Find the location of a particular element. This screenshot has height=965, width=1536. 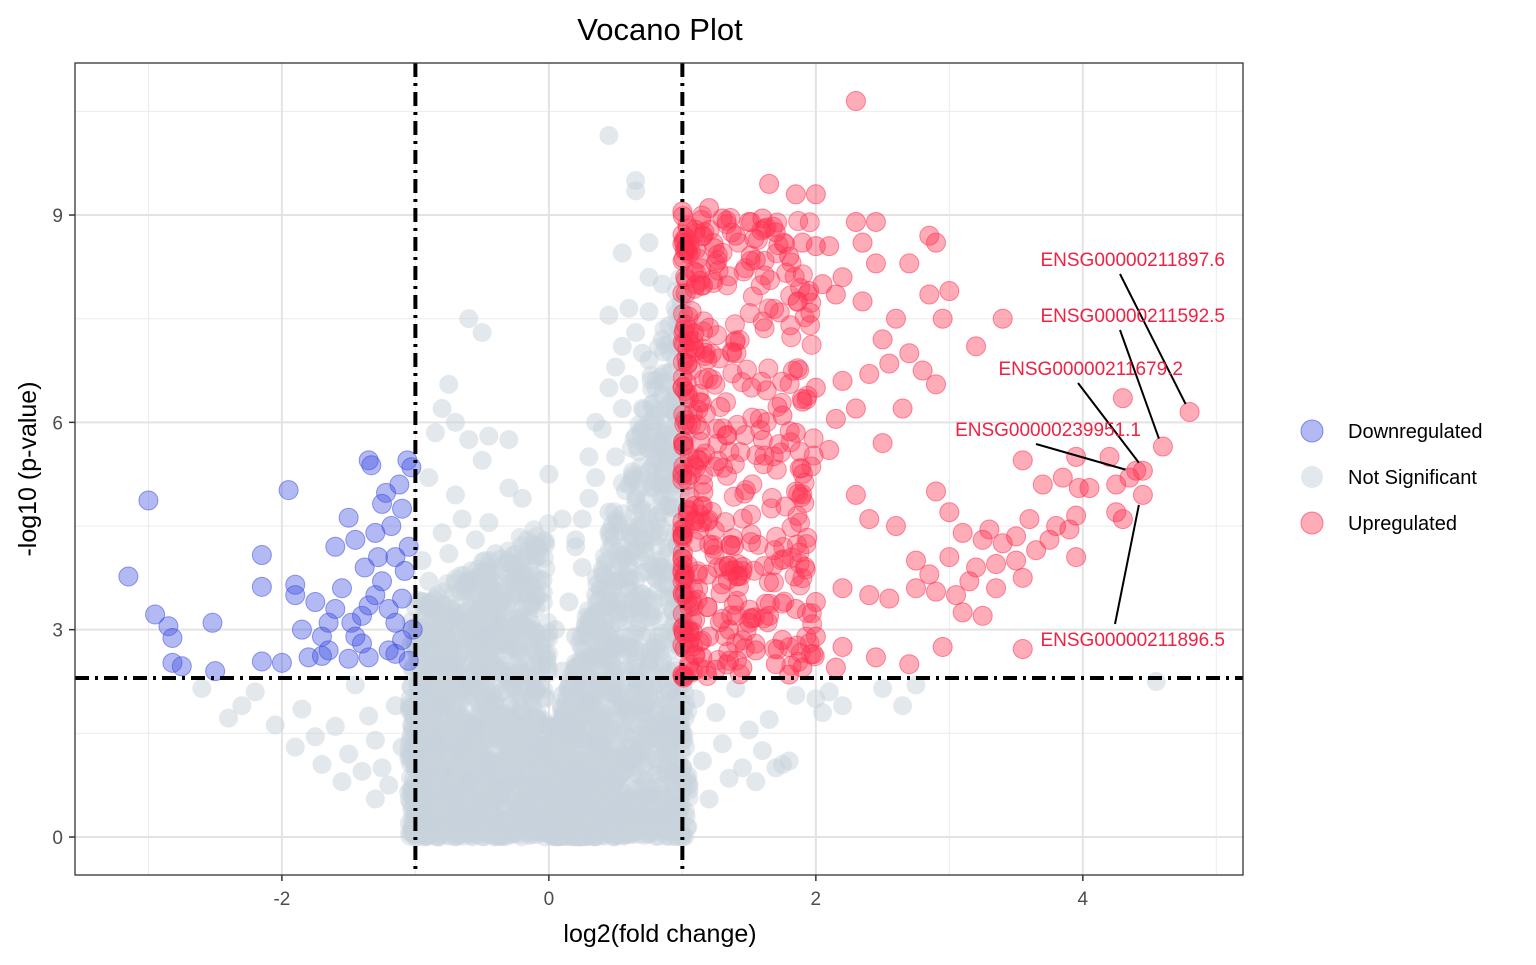

legend-label: Downregulated is located at coordinates (1415, 432).